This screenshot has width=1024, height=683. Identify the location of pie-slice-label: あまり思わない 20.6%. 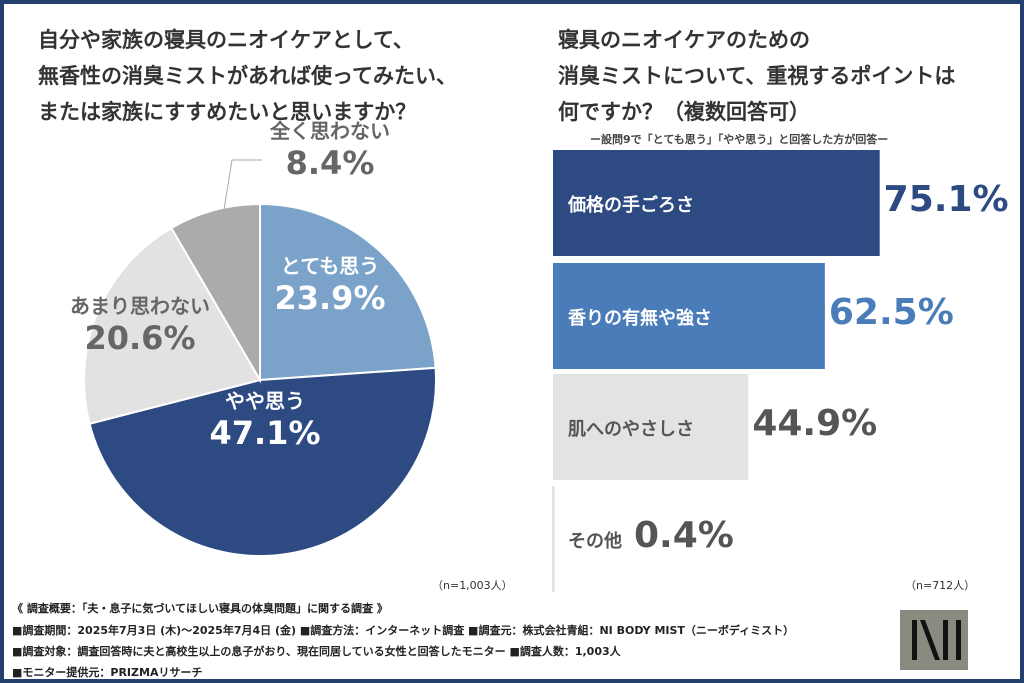
(140, 323).